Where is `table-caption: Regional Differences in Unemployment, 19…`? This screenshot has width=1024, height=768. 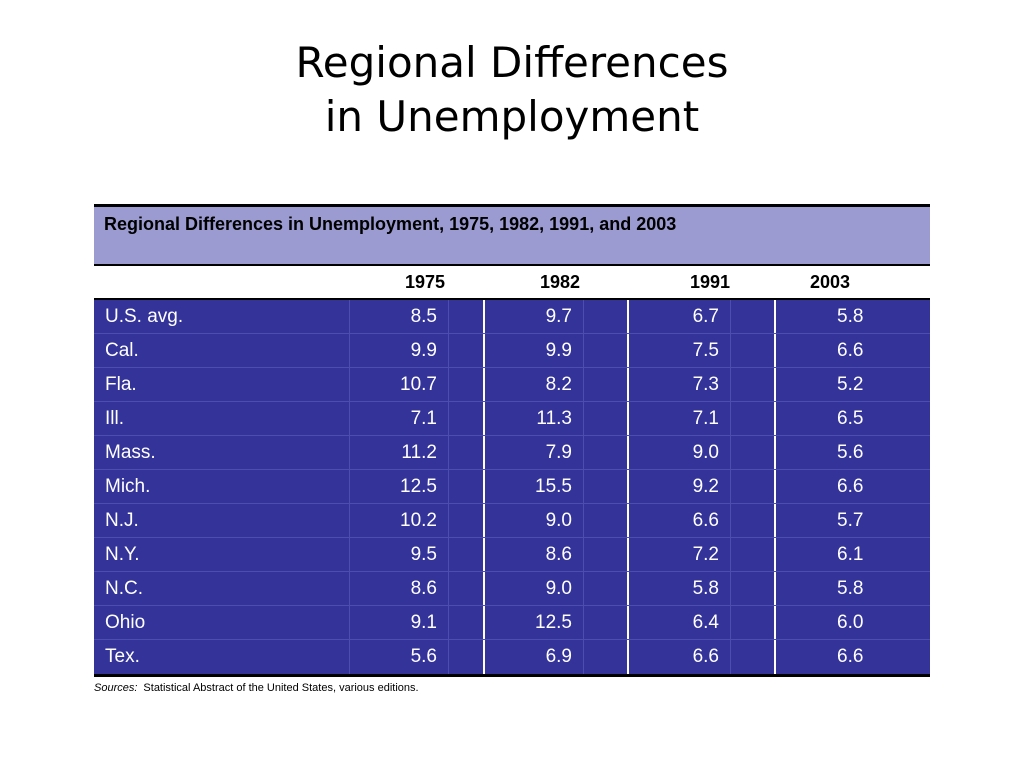 table-caption: Regional Differences in Unemployment, 19… is located at coordinates (512, 235).